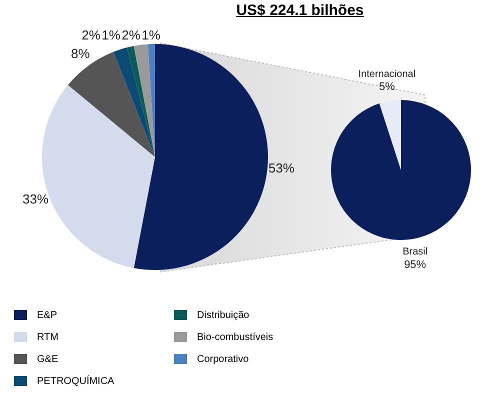 The image size is (489, 405). I want to click on chart-title: US$ 224.1 bilhões, so click(300, 10).